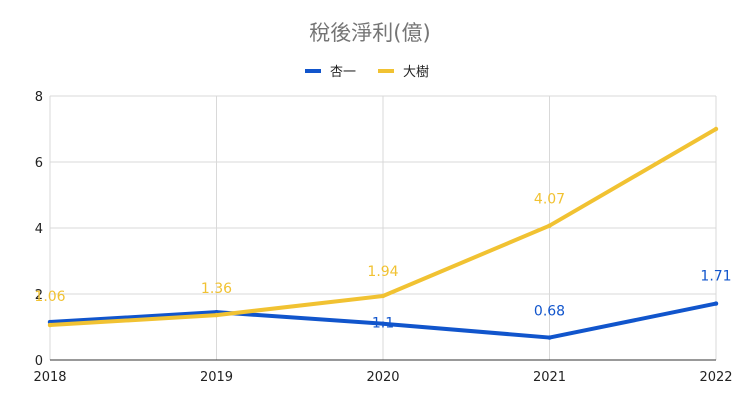  I want to click on legend-label-大樹: 大樹, so click(416, 72).